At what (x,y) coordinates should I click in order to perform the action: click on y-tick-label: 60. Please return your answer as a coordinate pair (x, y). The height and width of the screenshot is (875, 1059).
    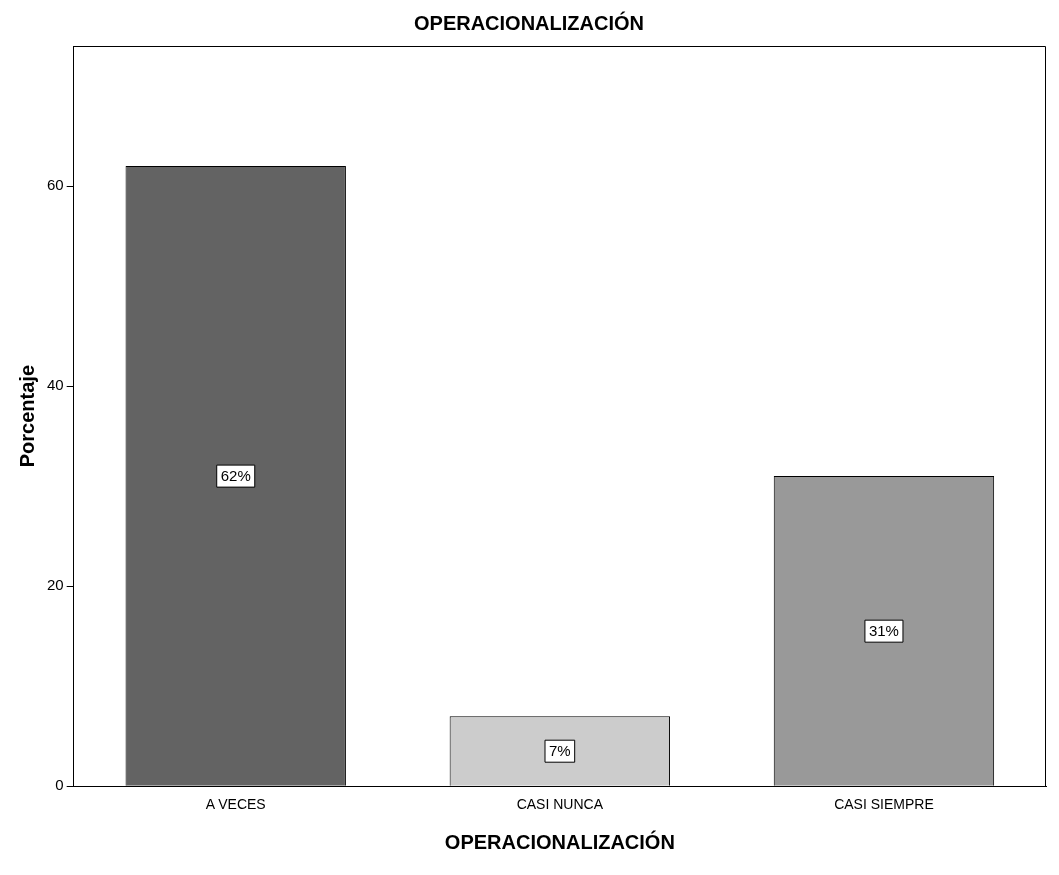
    Looking at the image, I should click on (55, 185).